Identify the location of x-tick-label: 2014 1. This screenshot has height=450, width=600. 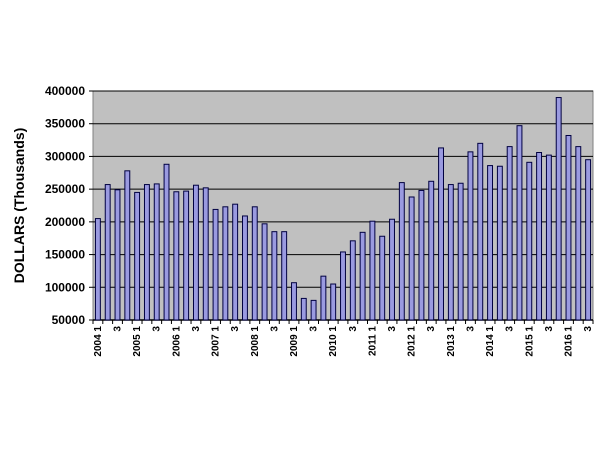
(490, 341).